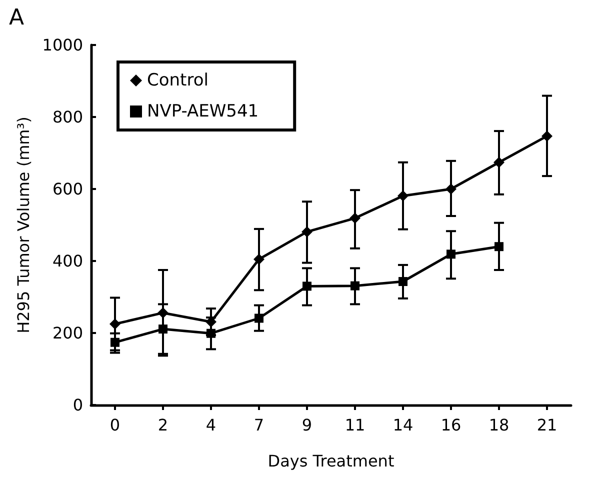 This screenshot has height=482, width=591. Describe the element at coordinates (307, 425) in the screenshot. I see `x-tick-label: 9` at that location.